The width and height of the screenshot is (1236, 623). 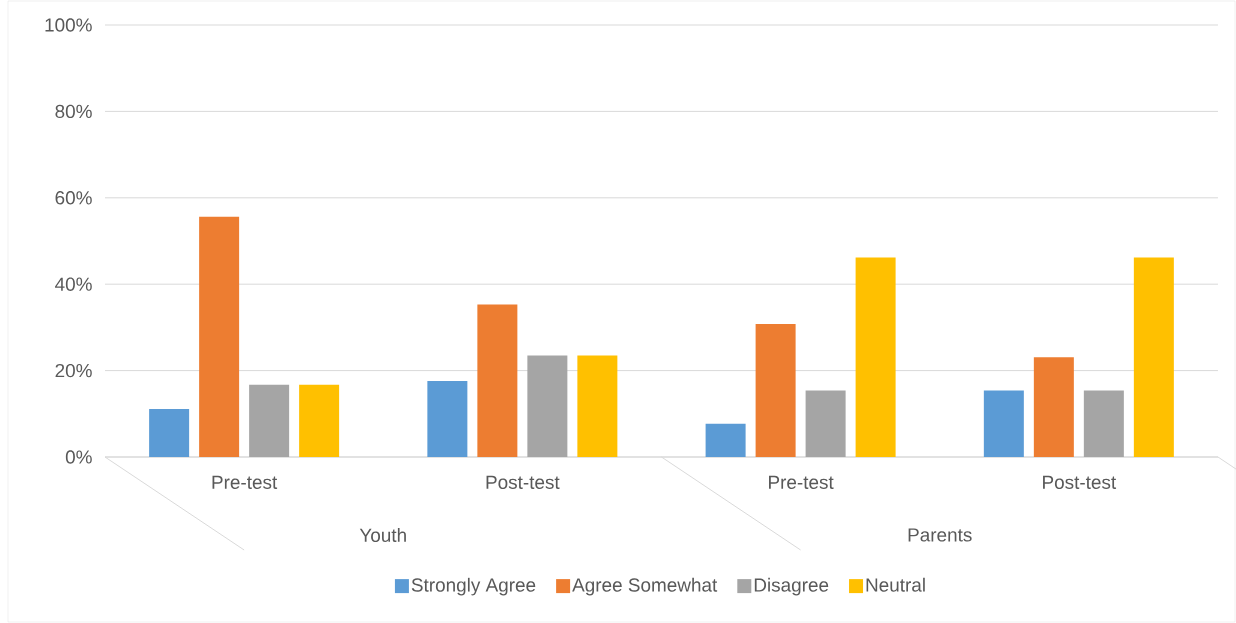 What do you see at coordinates (895, 584) in the screenshot?
I see `legend-label: Neutral` at bounding box center [895, 584].